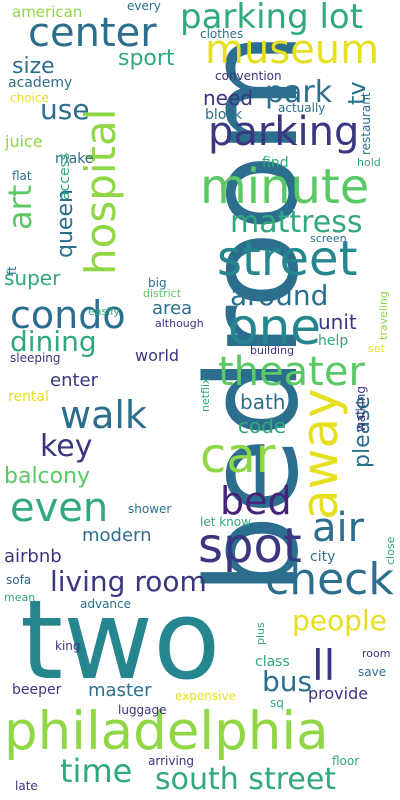 Image resolution: width=400 pixels, height=800 pixels. Describe the element at coordinates (328, 238) in the screenshot. I see `word-screen: screen` at that location.